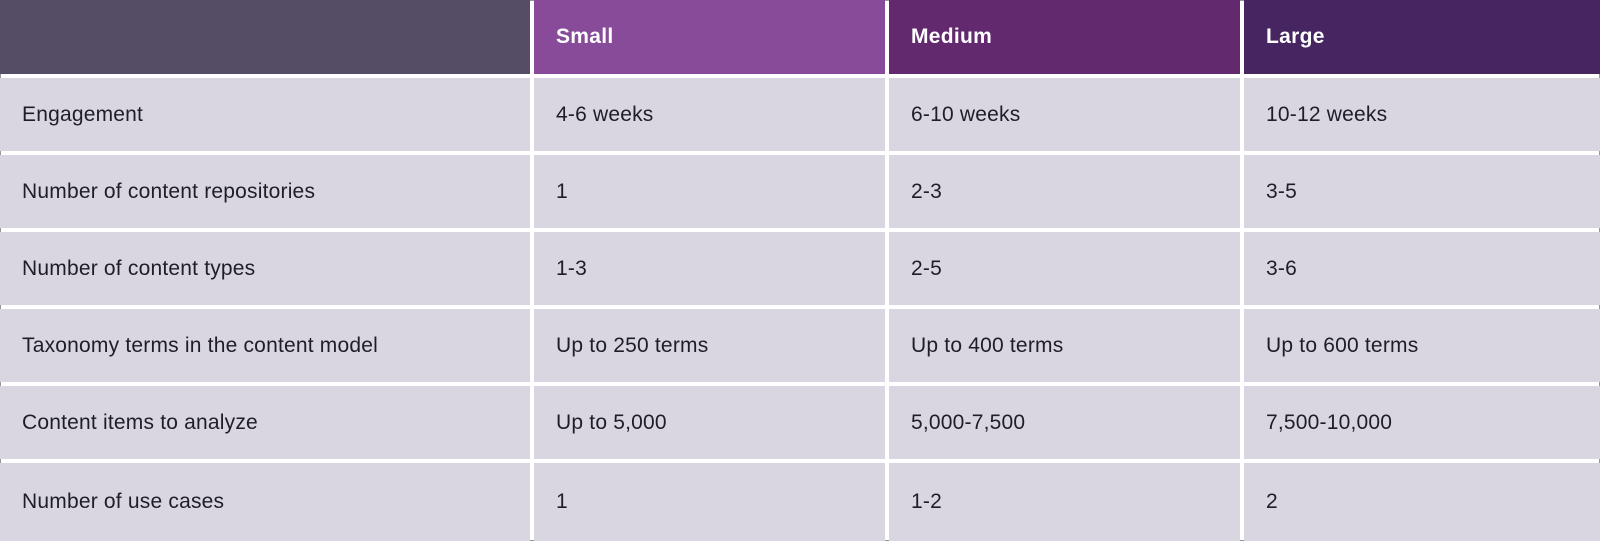  What do you see at coordinates (1422, 37) in the screenshot?
I see `column-header-large: Large` at bounding box center [1422, 37].